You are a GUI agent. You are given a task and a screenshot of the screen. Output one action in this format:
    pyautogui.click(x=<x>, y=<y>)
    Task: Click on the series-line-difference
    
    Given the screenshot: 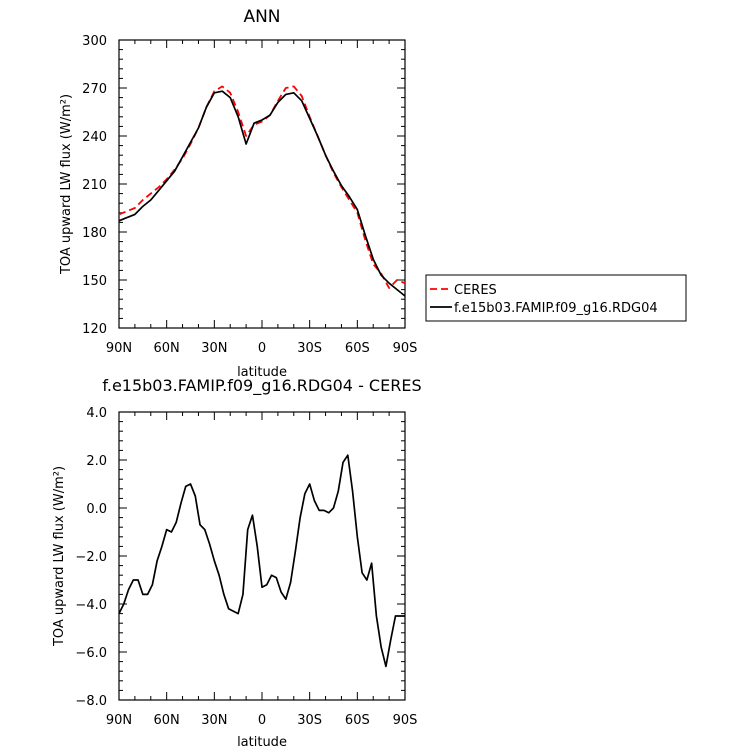 What is the action you would take?
    pyautogui.click(x=261, y=561)
    